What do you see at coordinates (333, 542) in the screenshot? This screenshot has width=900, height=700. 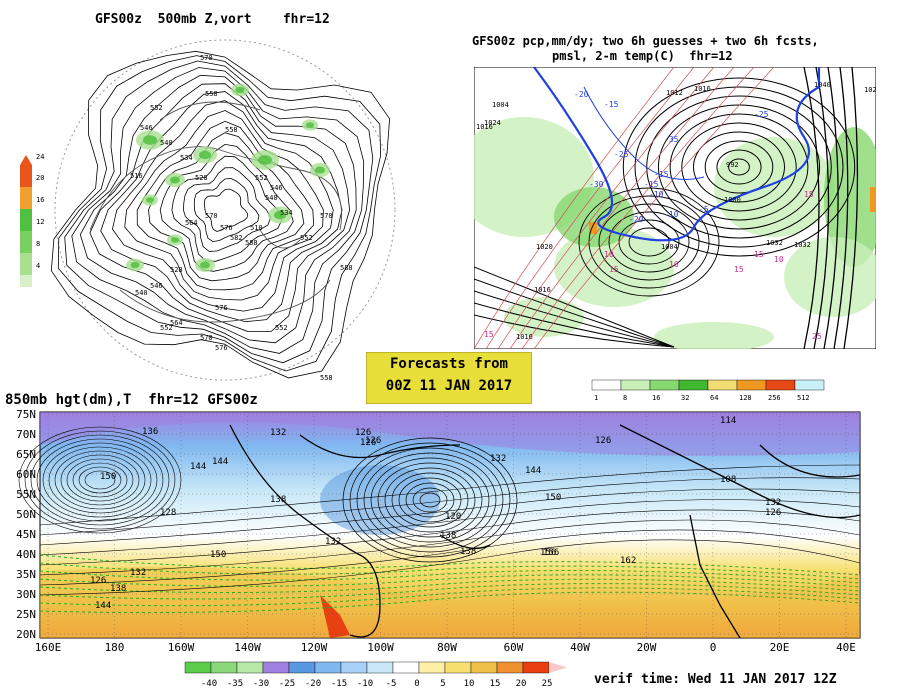 I see `height-label-850: 132` at bounding box center [333, 542].